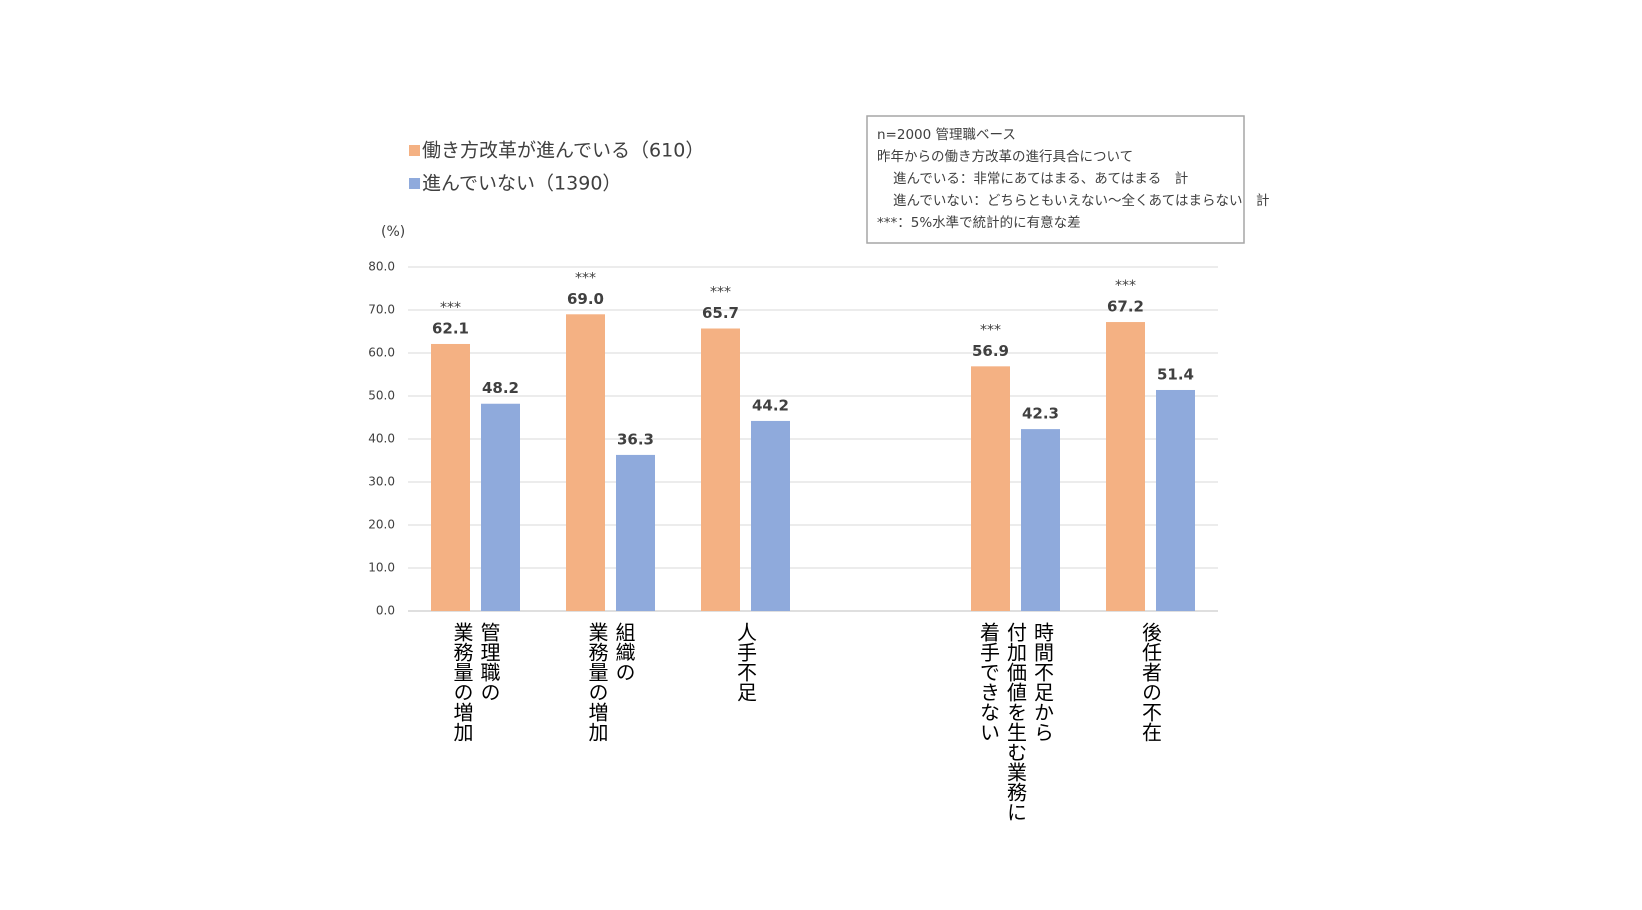  What do you see at coordinates (635, 439) in the screenshot?
I see `value-label: 36.3` at bounding box center [635, 439].